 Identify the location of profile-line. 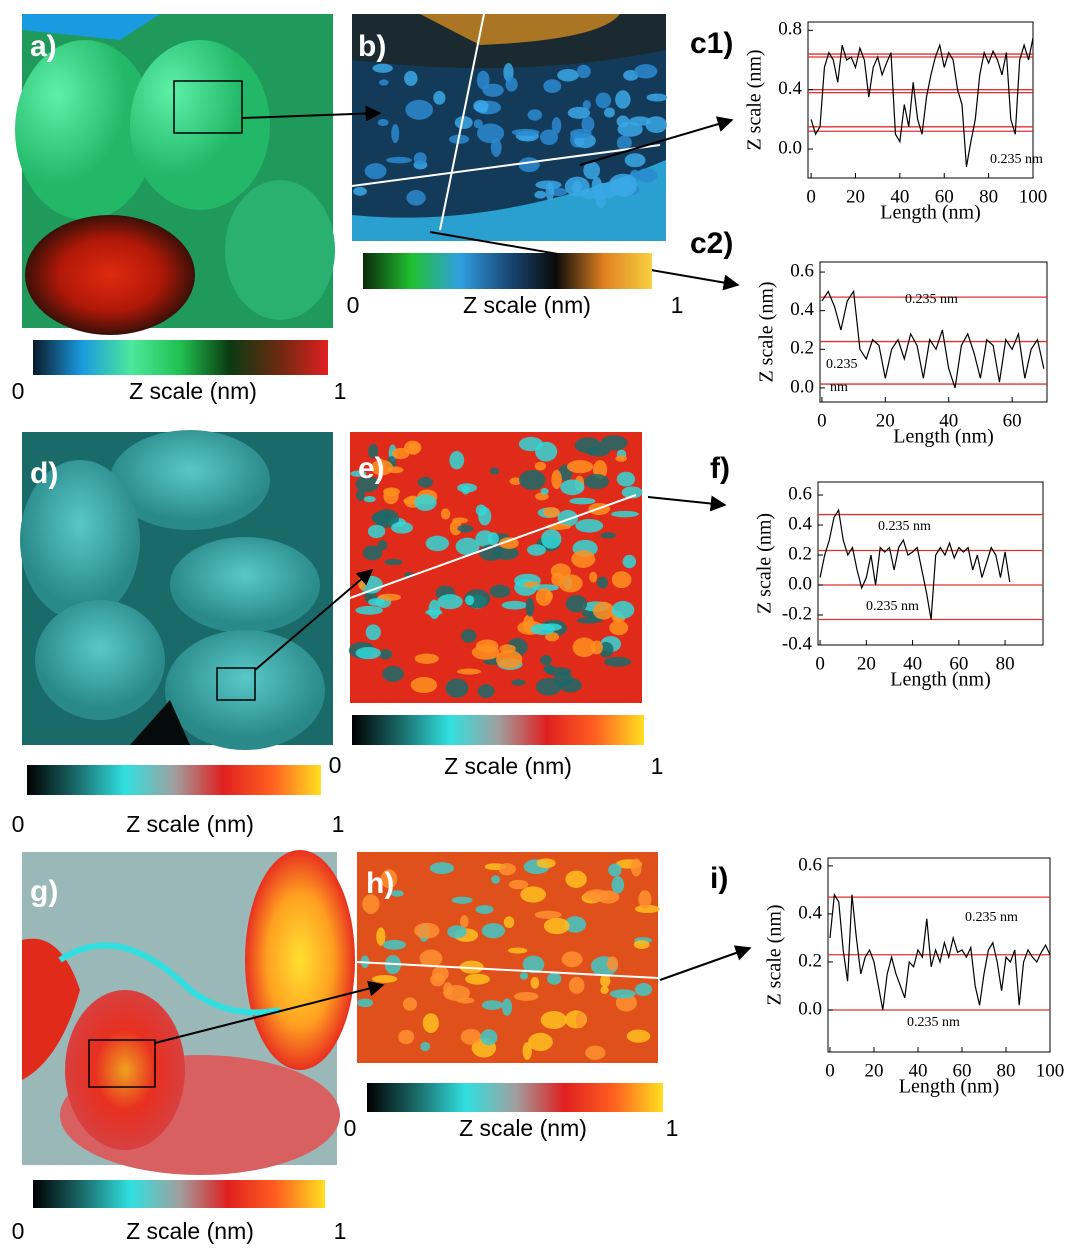
(507, 970).